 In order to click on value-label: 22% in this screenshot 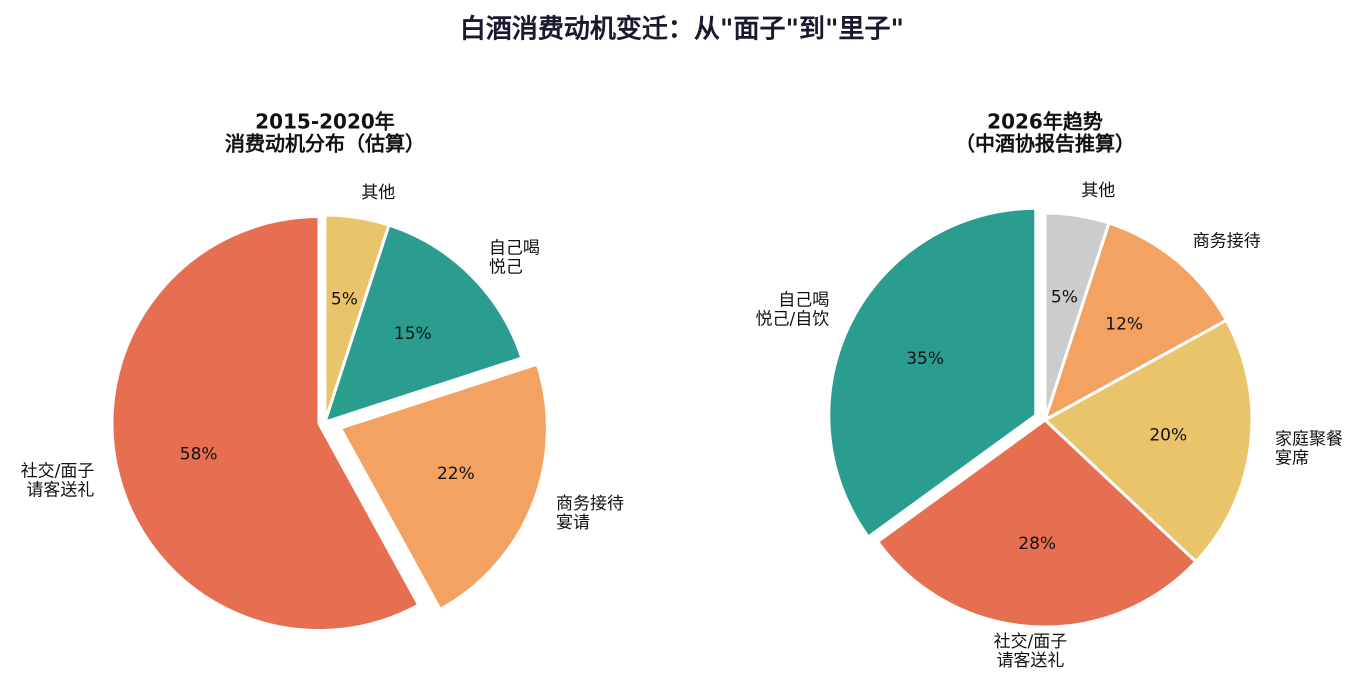, I will do `click(456, 474)`.